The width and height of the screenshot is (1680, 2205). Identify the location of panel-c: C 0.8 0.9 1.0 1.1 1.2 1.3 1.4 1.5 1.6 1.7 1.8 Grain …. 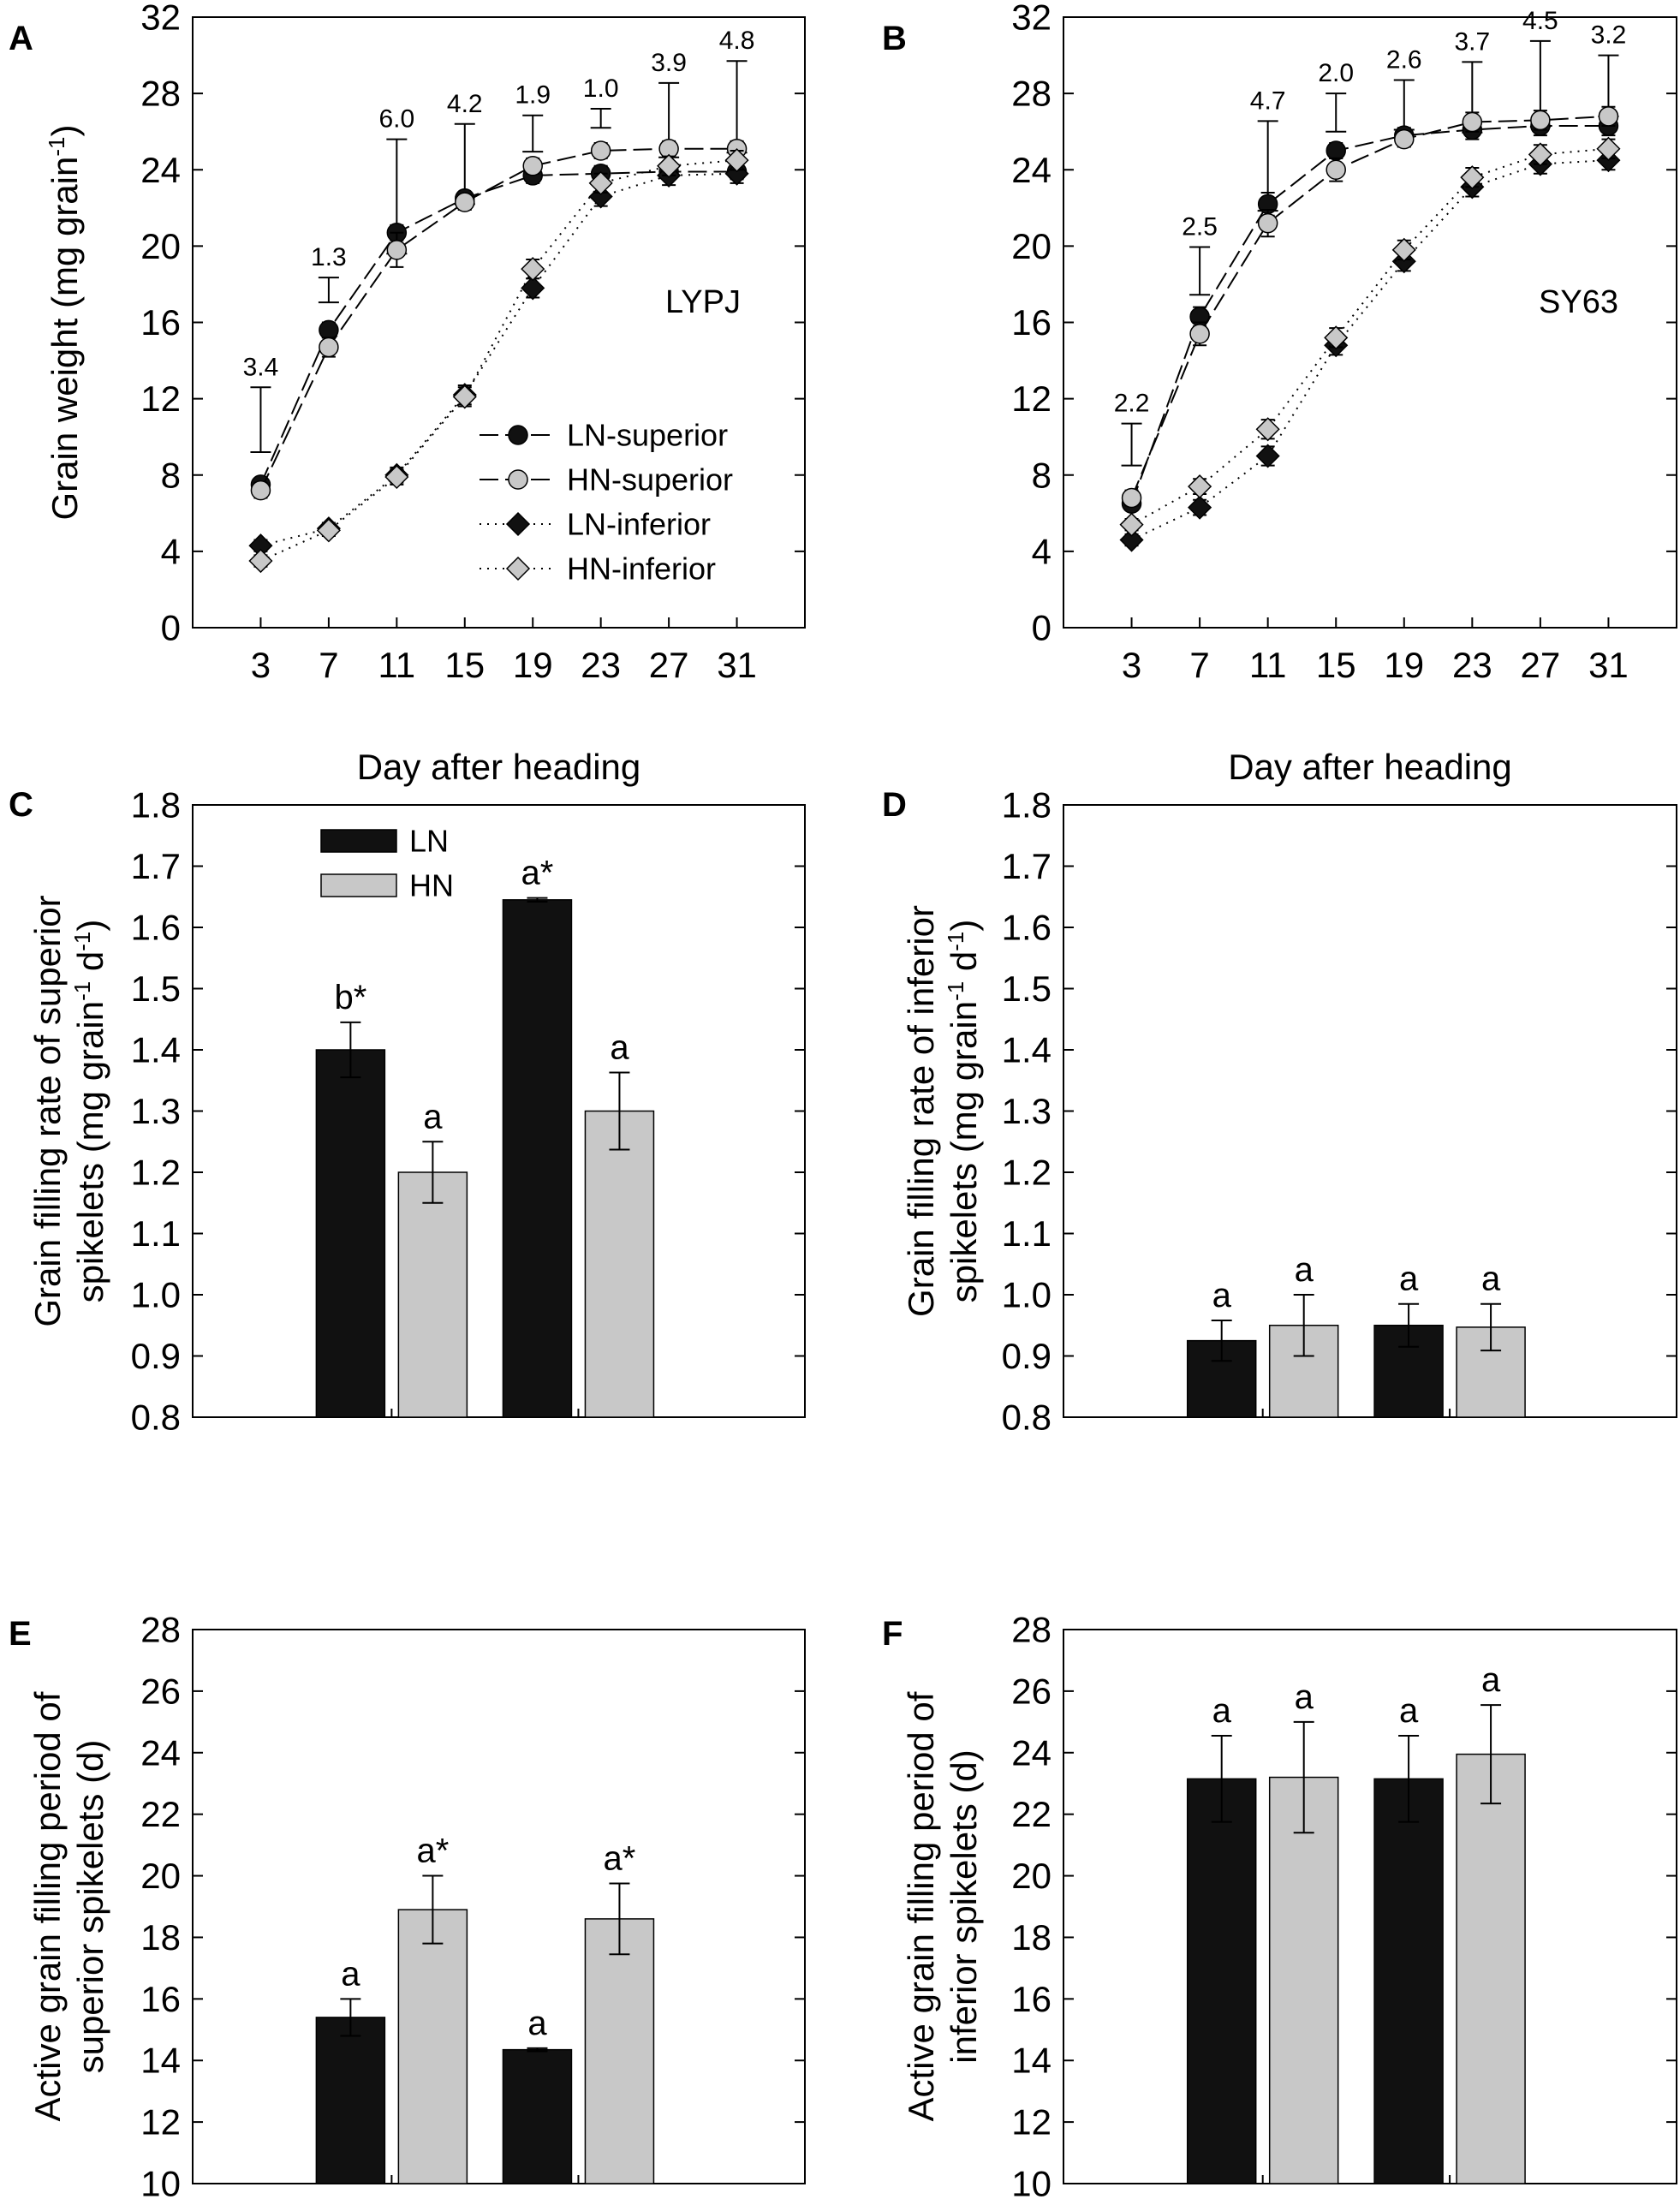
(407, 1112).